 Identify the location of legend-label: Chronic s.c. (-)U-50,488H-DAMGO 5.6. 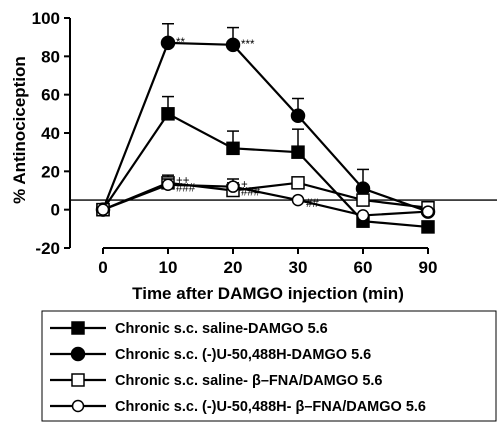
(243, 355).